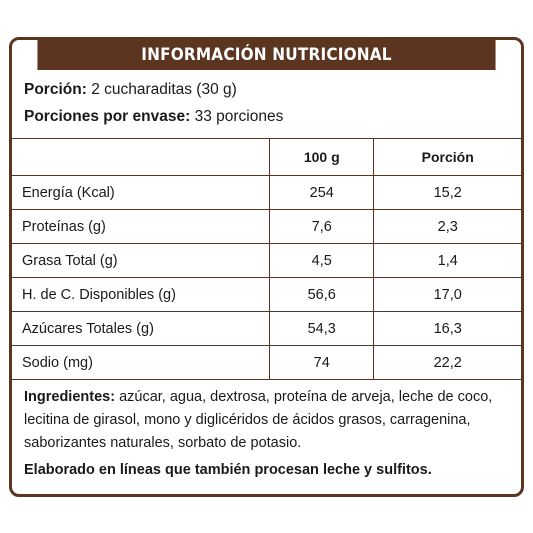  What do you see at coordinates (141, 260) in the screenshot?
I see `nutrient-name: Grasa Total (g)` at bounding box center [141, 260].